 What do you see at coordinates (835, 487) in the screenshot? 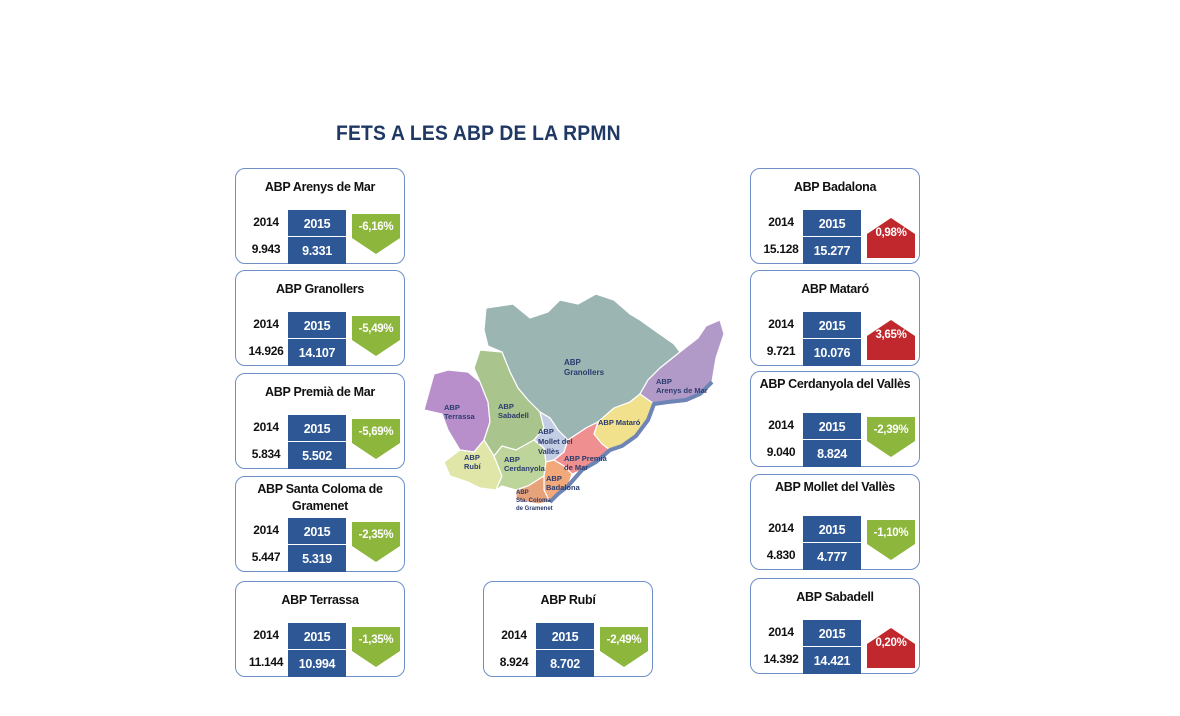
I see `card-title: ABP Mollet del Vallès` at bounding box center [835, 487].